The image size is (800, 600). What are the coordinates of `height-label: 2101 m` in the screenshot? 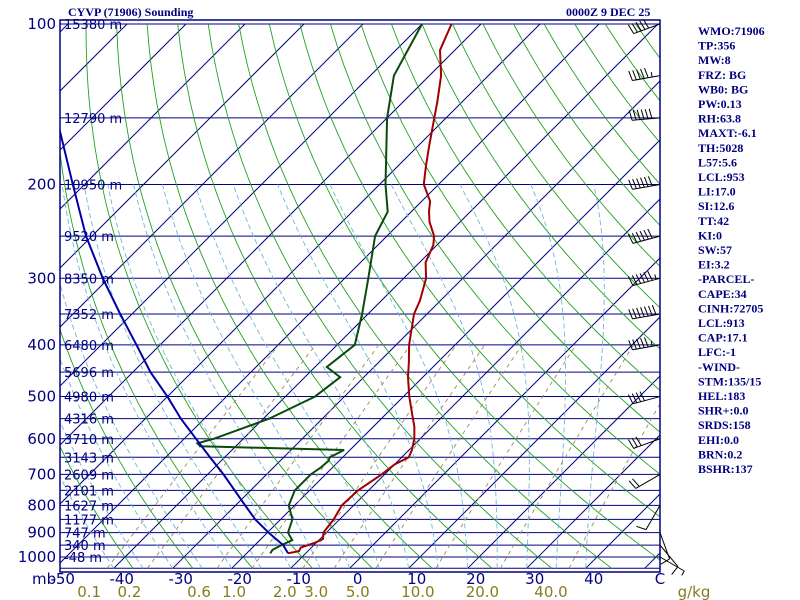 It's located at (89, 491).